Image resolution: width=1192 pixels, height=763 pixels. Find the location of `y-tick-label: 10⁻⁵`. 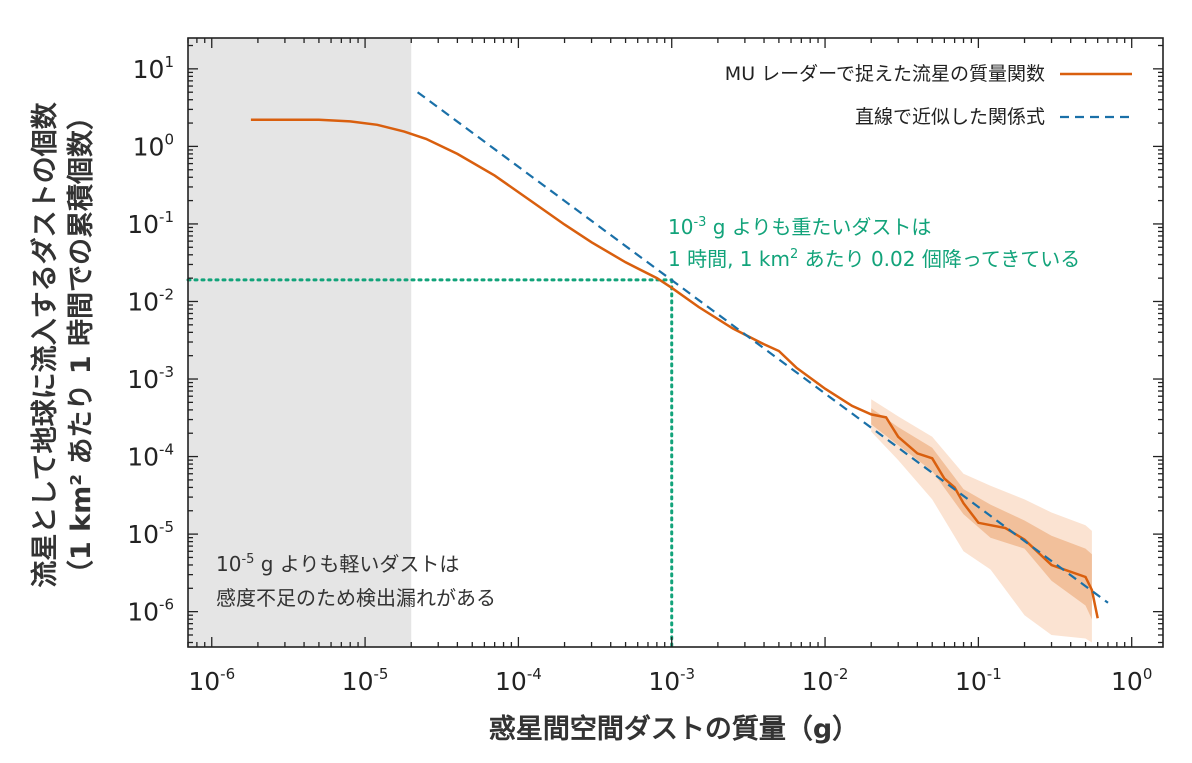

y-tick-label: 10⁻⁵ is located at coordinates (150, 533).